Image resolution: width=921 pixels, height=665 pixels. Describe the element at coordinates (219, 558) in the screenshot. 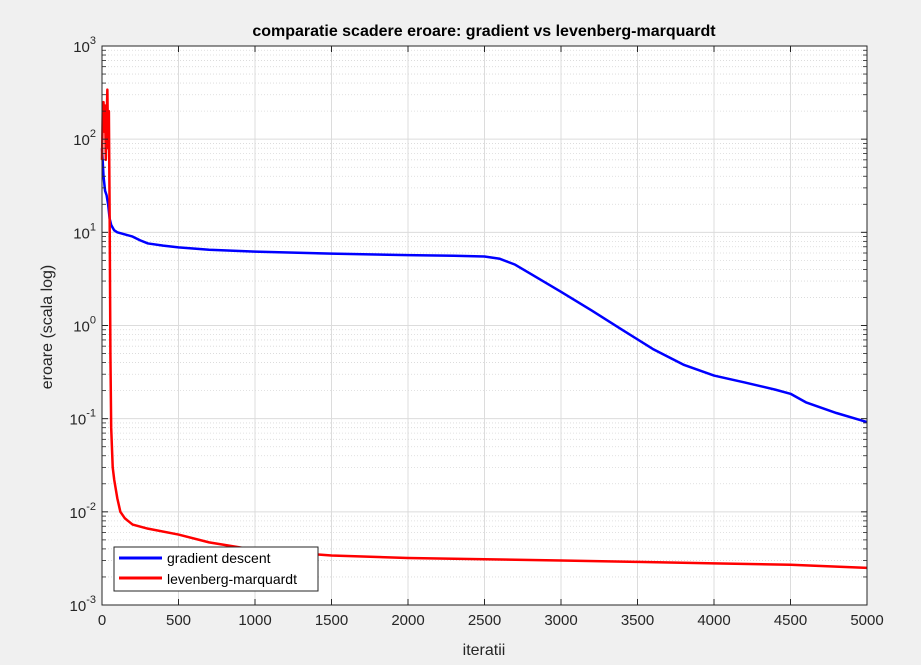

I see `legend-label-gradient-descent: gradient descent` at that location.